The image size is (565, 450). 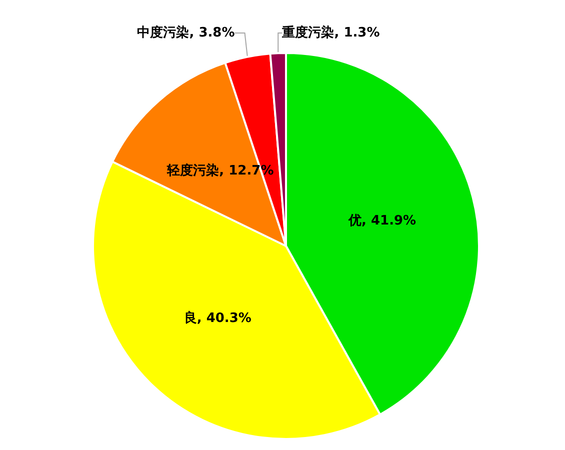 I want to click on slice-label: 优, 41.9%, so click(x=382, y=220).